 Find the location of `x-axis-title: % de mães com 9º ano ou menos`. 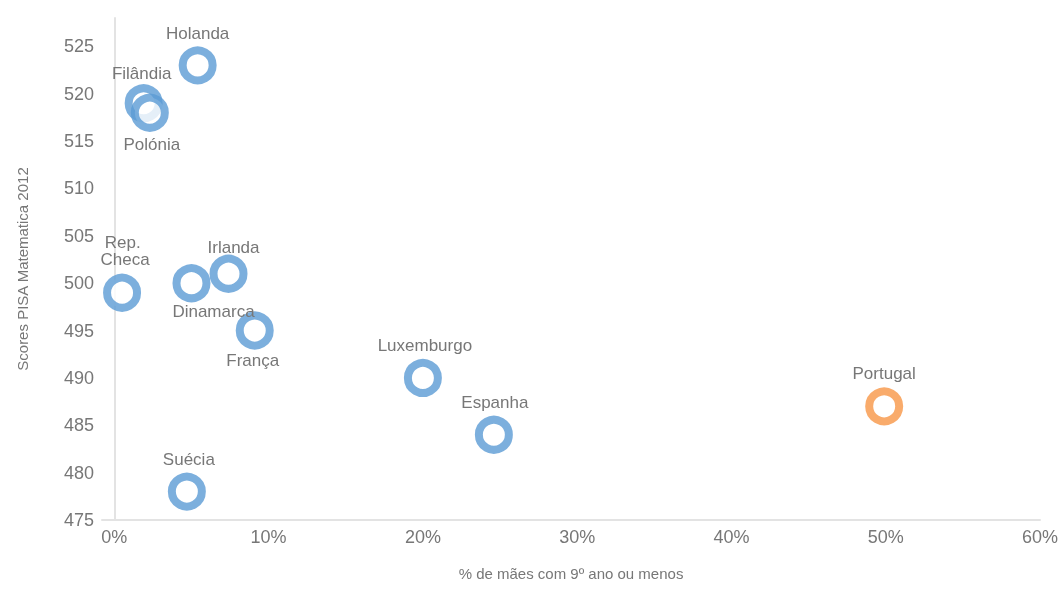

x-axis-title: % de mães com 9º ano ou menos is located at coordinates (571, 573).